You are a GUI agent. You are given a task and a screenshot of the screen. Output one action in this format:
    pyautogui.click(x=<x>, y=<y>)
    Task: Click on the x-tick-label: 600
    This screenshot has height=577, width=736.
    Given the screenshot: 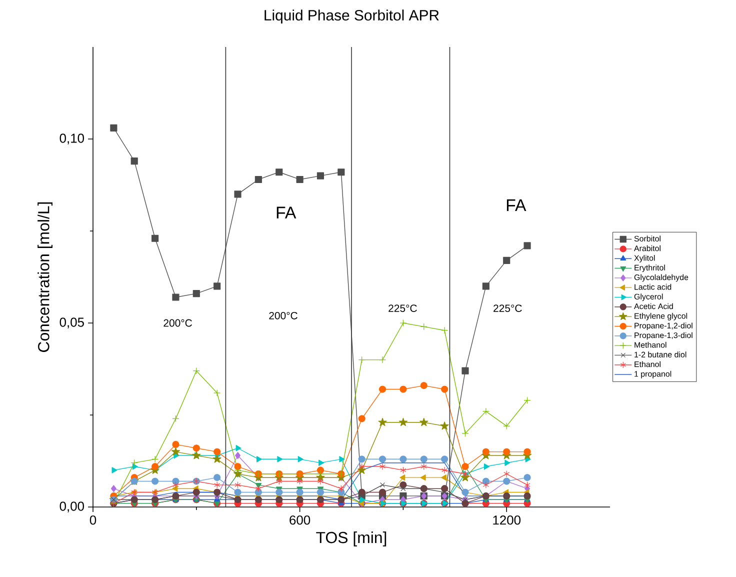 What is the action you would take?
    pyautogui.click(x=300, y=520)
    